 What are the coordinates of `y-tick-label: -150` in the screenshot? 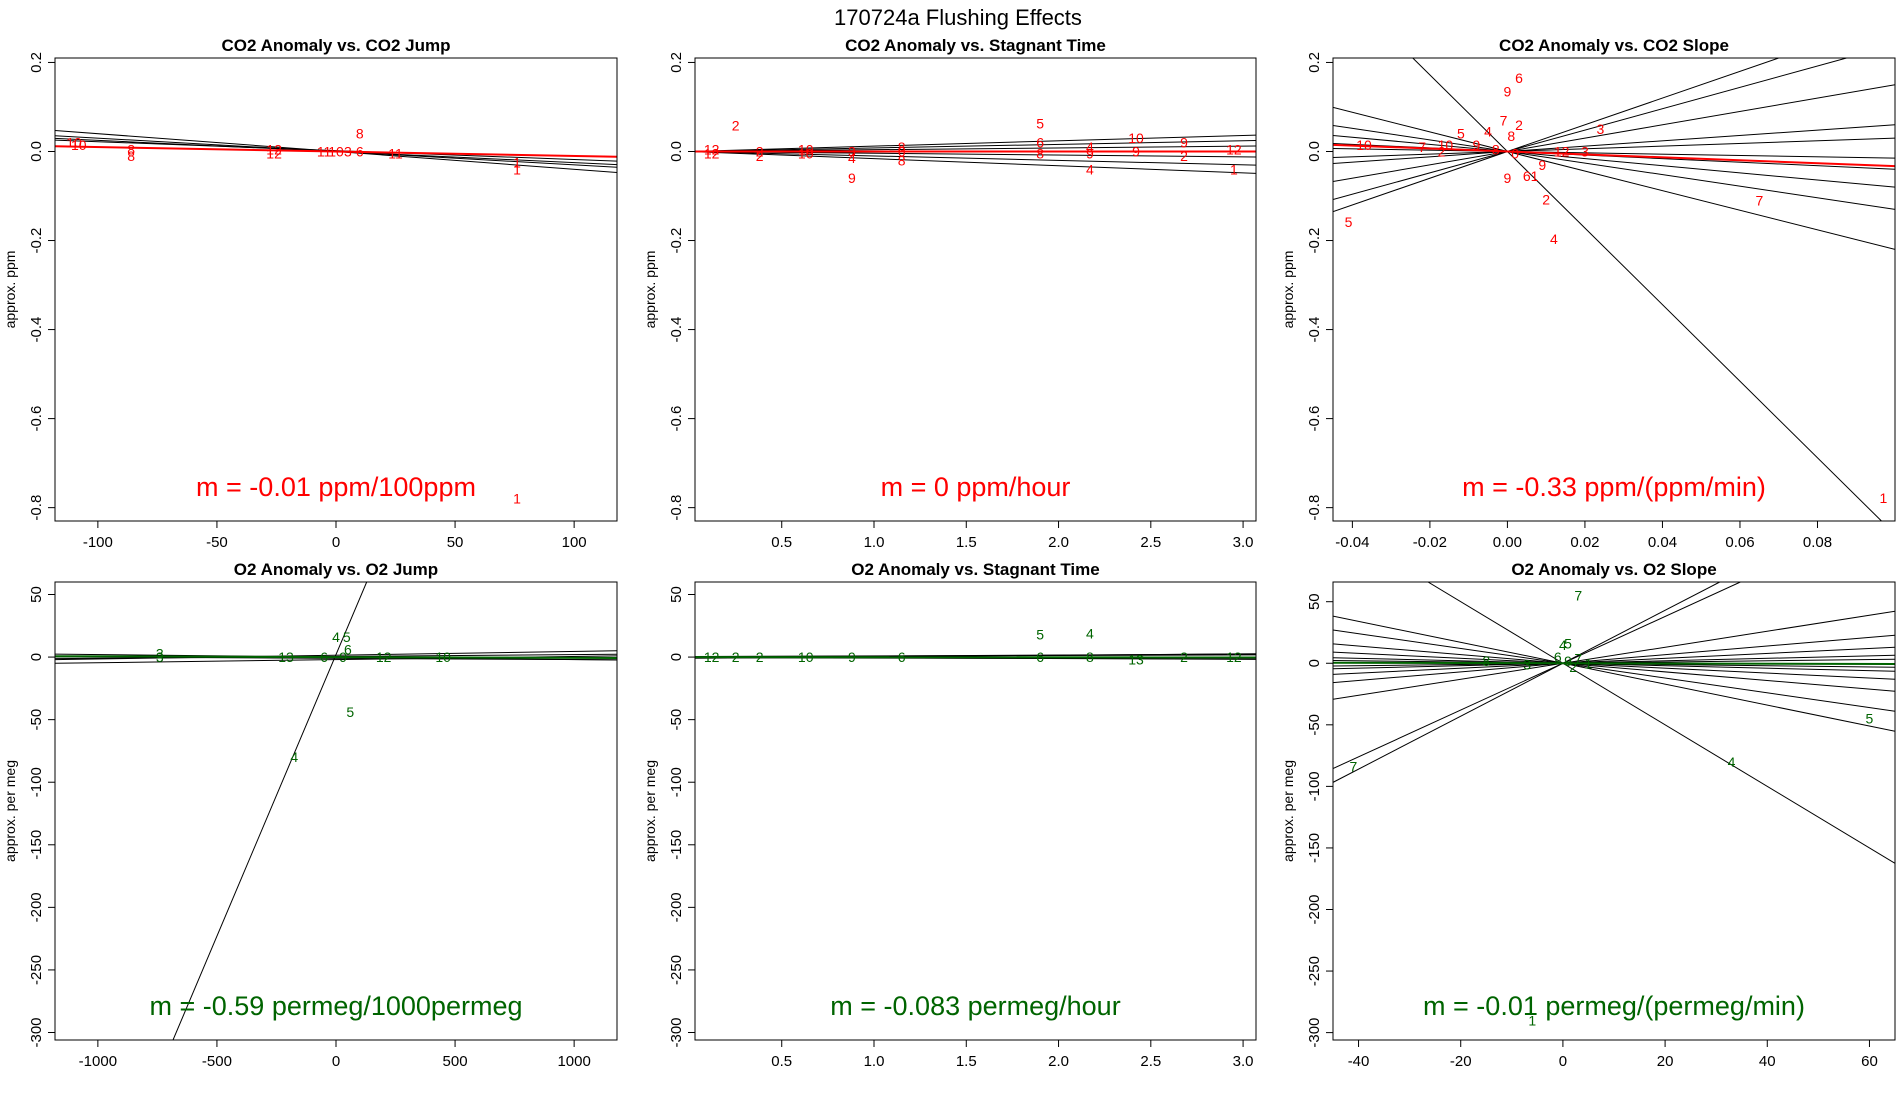 It's located at (676, 845).